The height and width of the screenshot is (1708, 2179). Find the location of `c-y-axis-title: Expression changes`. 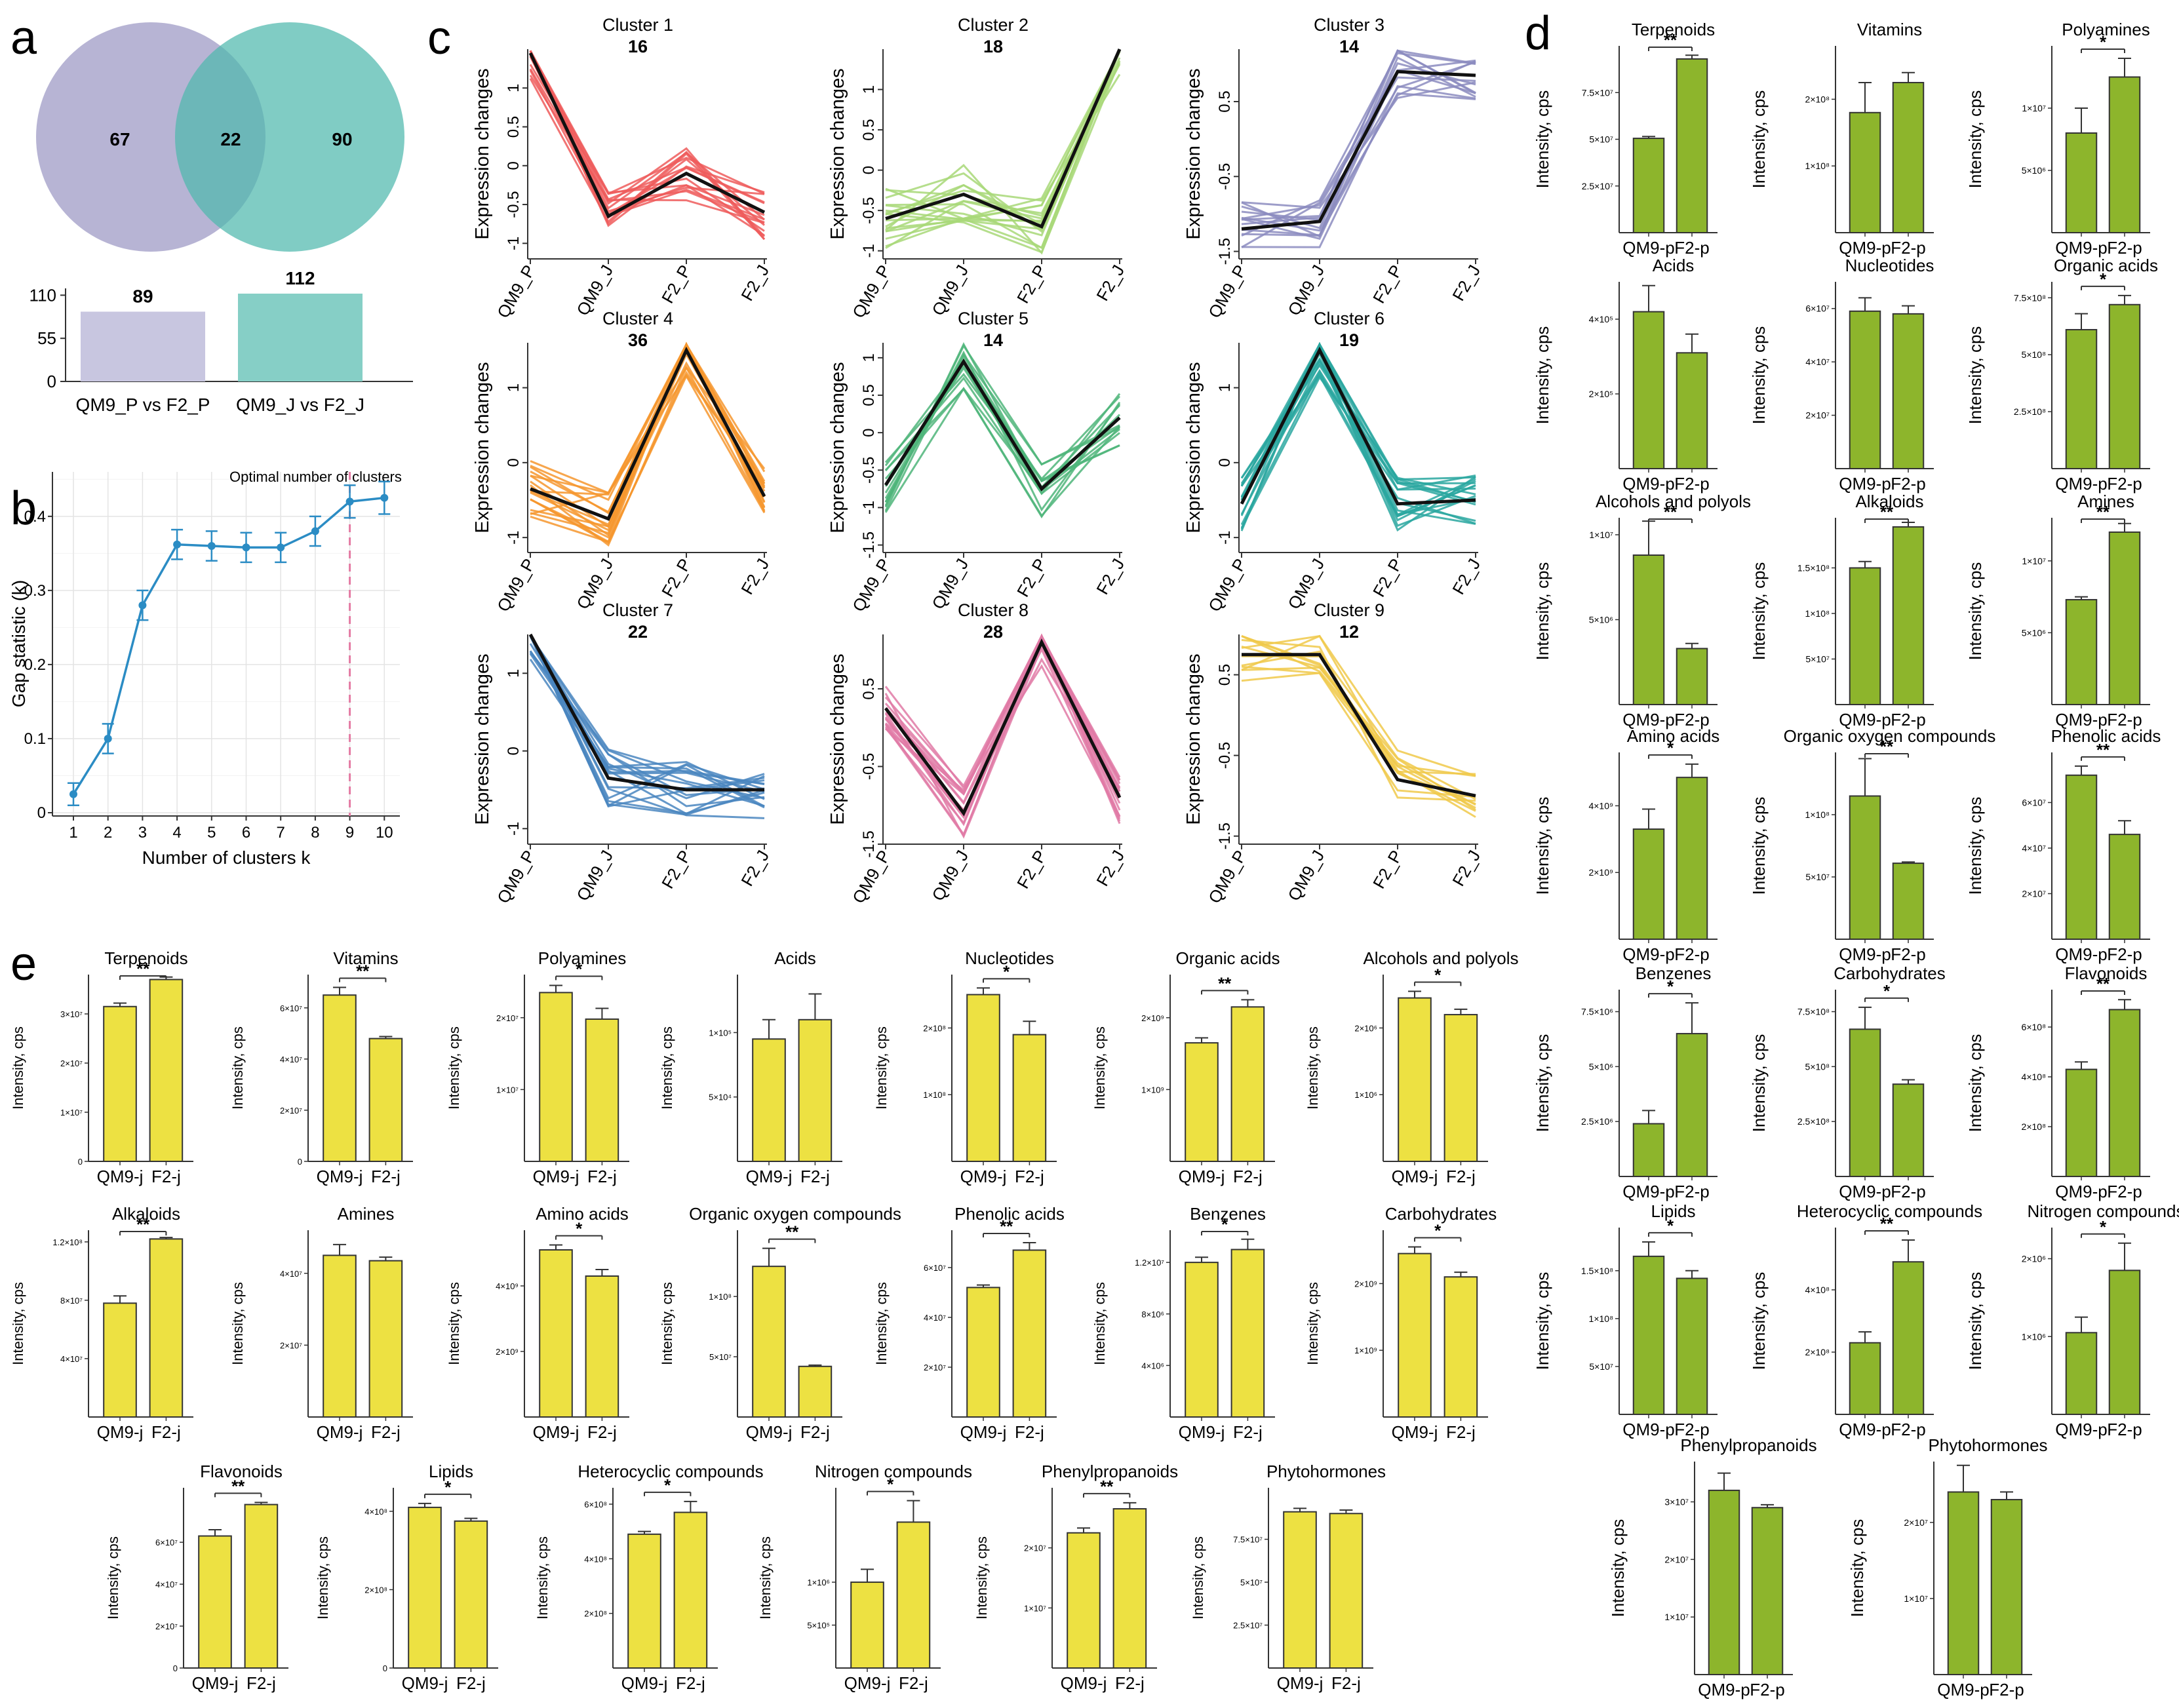

c-y-axis-title: Expression changes is located at coordinates (1193, 447).